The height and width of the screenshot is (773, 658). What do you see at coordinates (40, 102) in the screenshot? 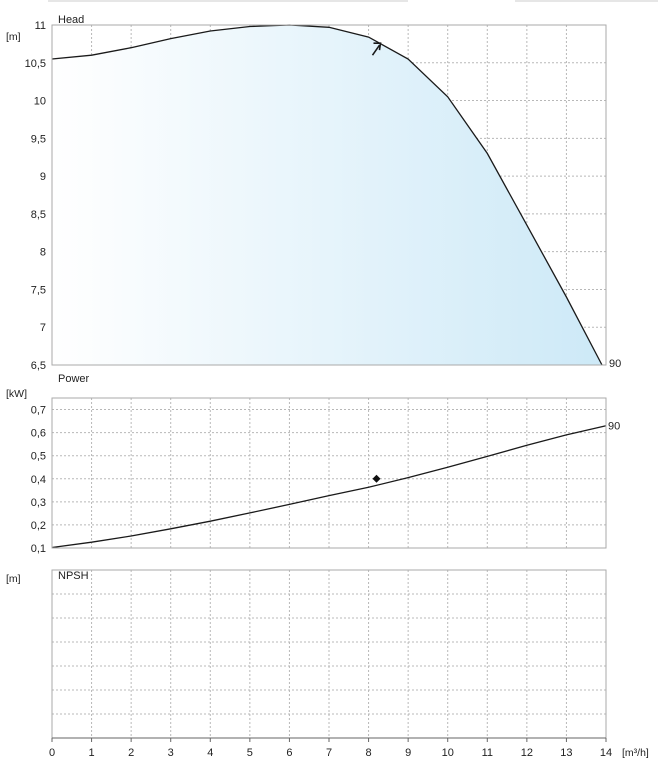
I see `head-y-tick-label: 10` at bounding box center [40, 102].